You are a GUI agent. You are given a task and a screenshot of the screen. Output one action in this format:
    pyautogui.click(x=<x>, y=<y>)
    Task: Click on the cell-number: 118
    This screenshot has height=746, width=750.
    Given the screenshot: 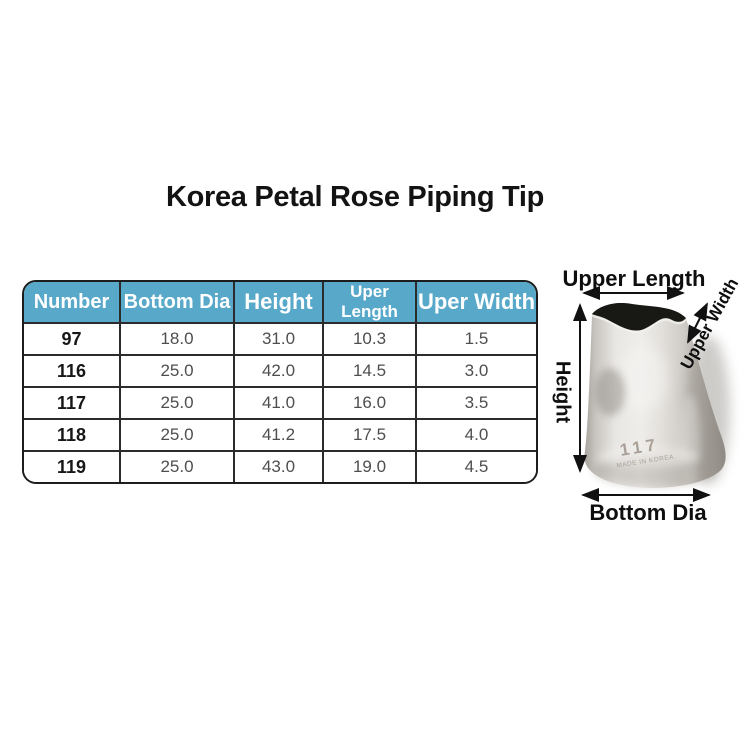 What is the action you would take?
    pyautogui.click(x=72, y=435)
    